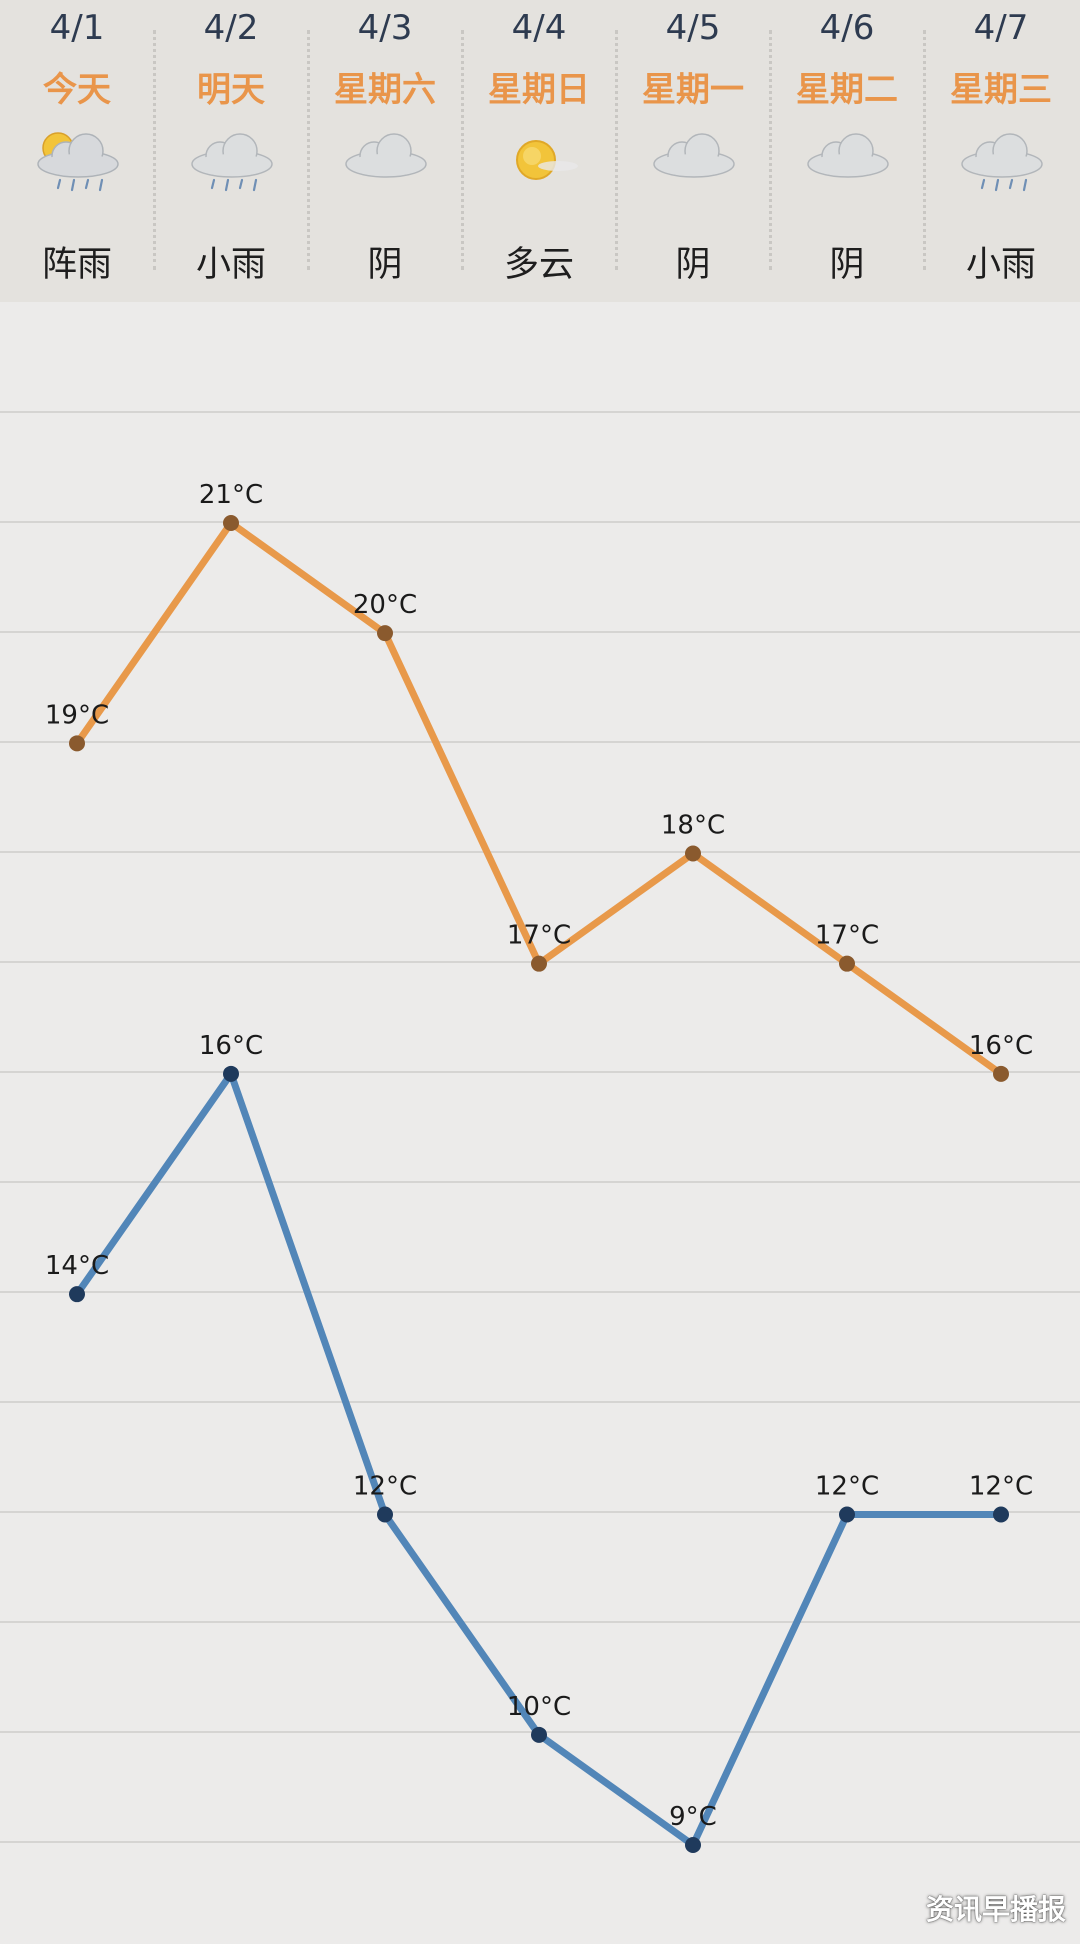 Image resolution: width=1080 pixels, height=1944 pixels. Describe the element at coordinates (78, 158) in the screenshot. I see `shower-icon` at that location.